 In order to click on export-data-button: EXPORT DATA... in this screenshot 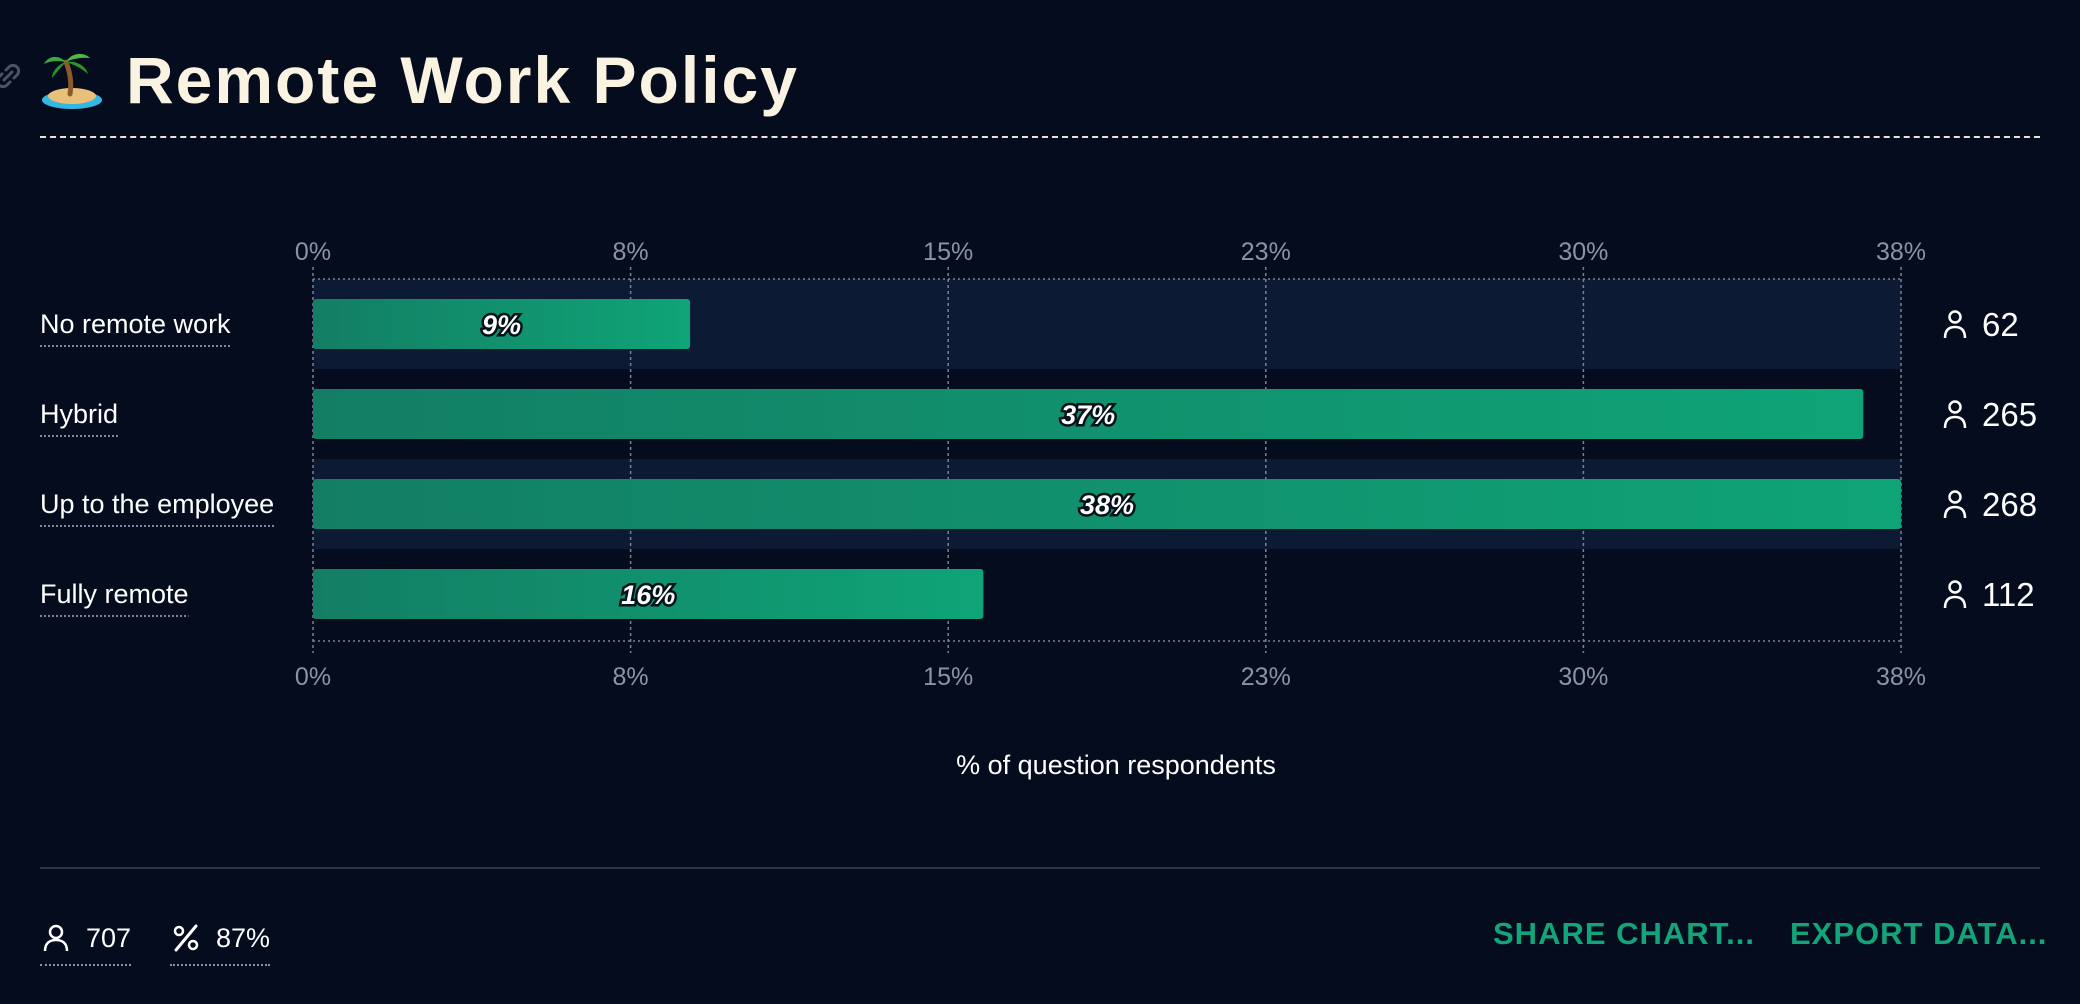, I will do `click(1919, 933)`.